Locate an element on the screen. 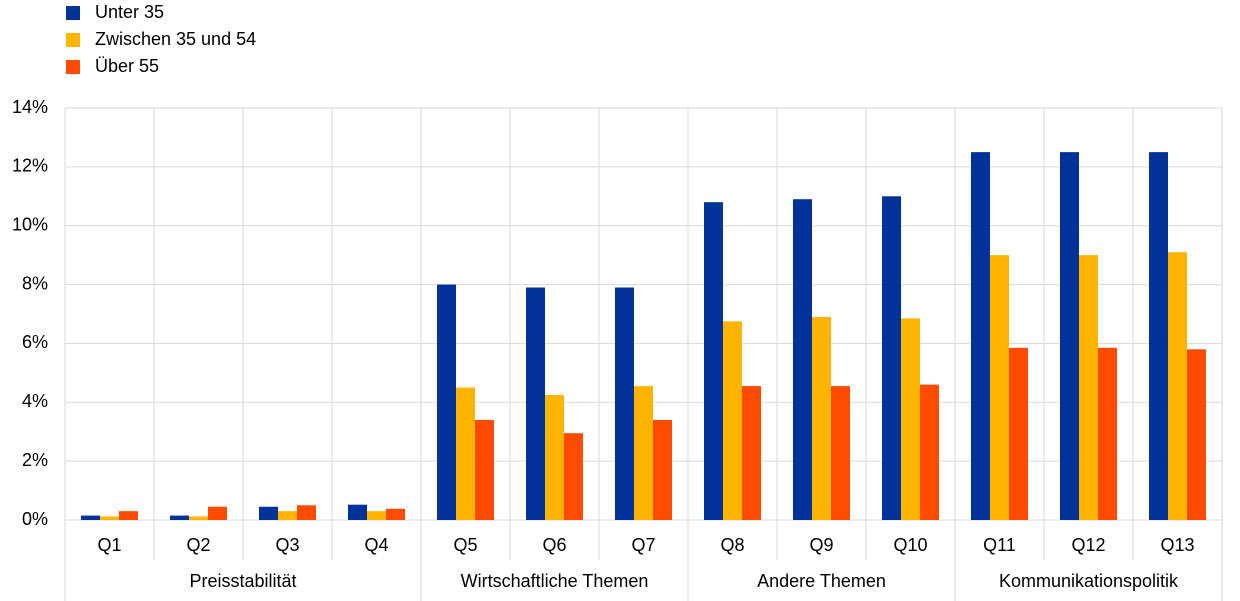  y-tick-label: 10% is located at coordinates (30, 224).